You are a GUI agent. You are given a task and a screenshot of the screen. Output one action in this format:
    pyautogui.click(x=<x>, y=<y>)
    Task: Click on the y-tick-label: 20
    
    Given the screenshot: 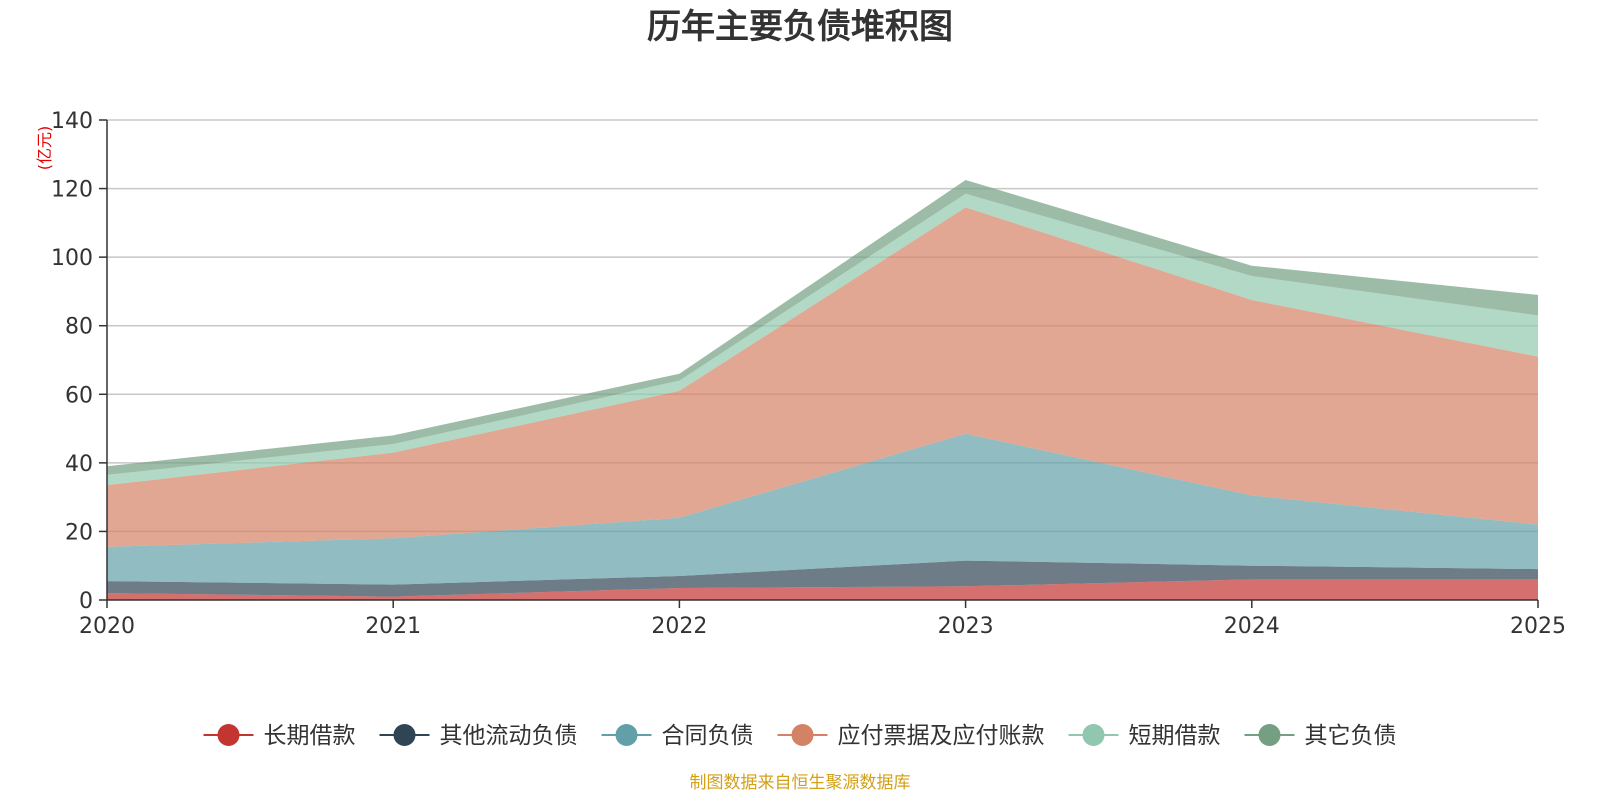 What is the action you would take?
    pyautogui.click(x=79, y=532)
    